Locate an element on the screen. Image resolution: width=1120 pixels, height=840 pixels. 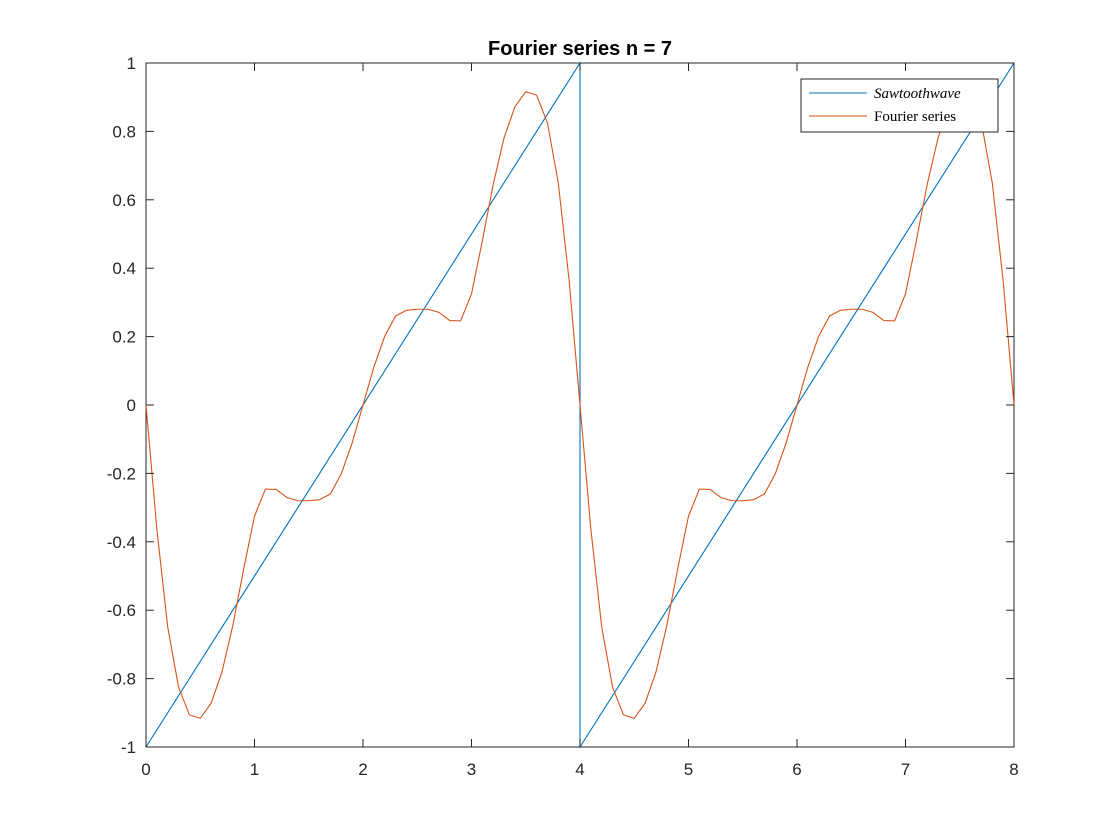
y-tick-label: -0.4 is located at coordinates (121, 542).